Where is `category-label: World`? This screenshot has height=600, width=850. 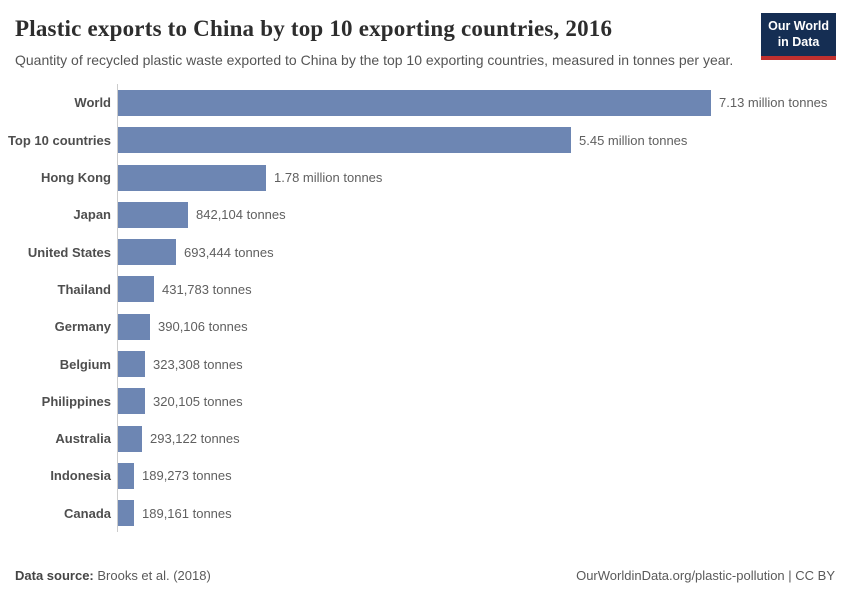
category-label: World is located at coordinates (92, 103).